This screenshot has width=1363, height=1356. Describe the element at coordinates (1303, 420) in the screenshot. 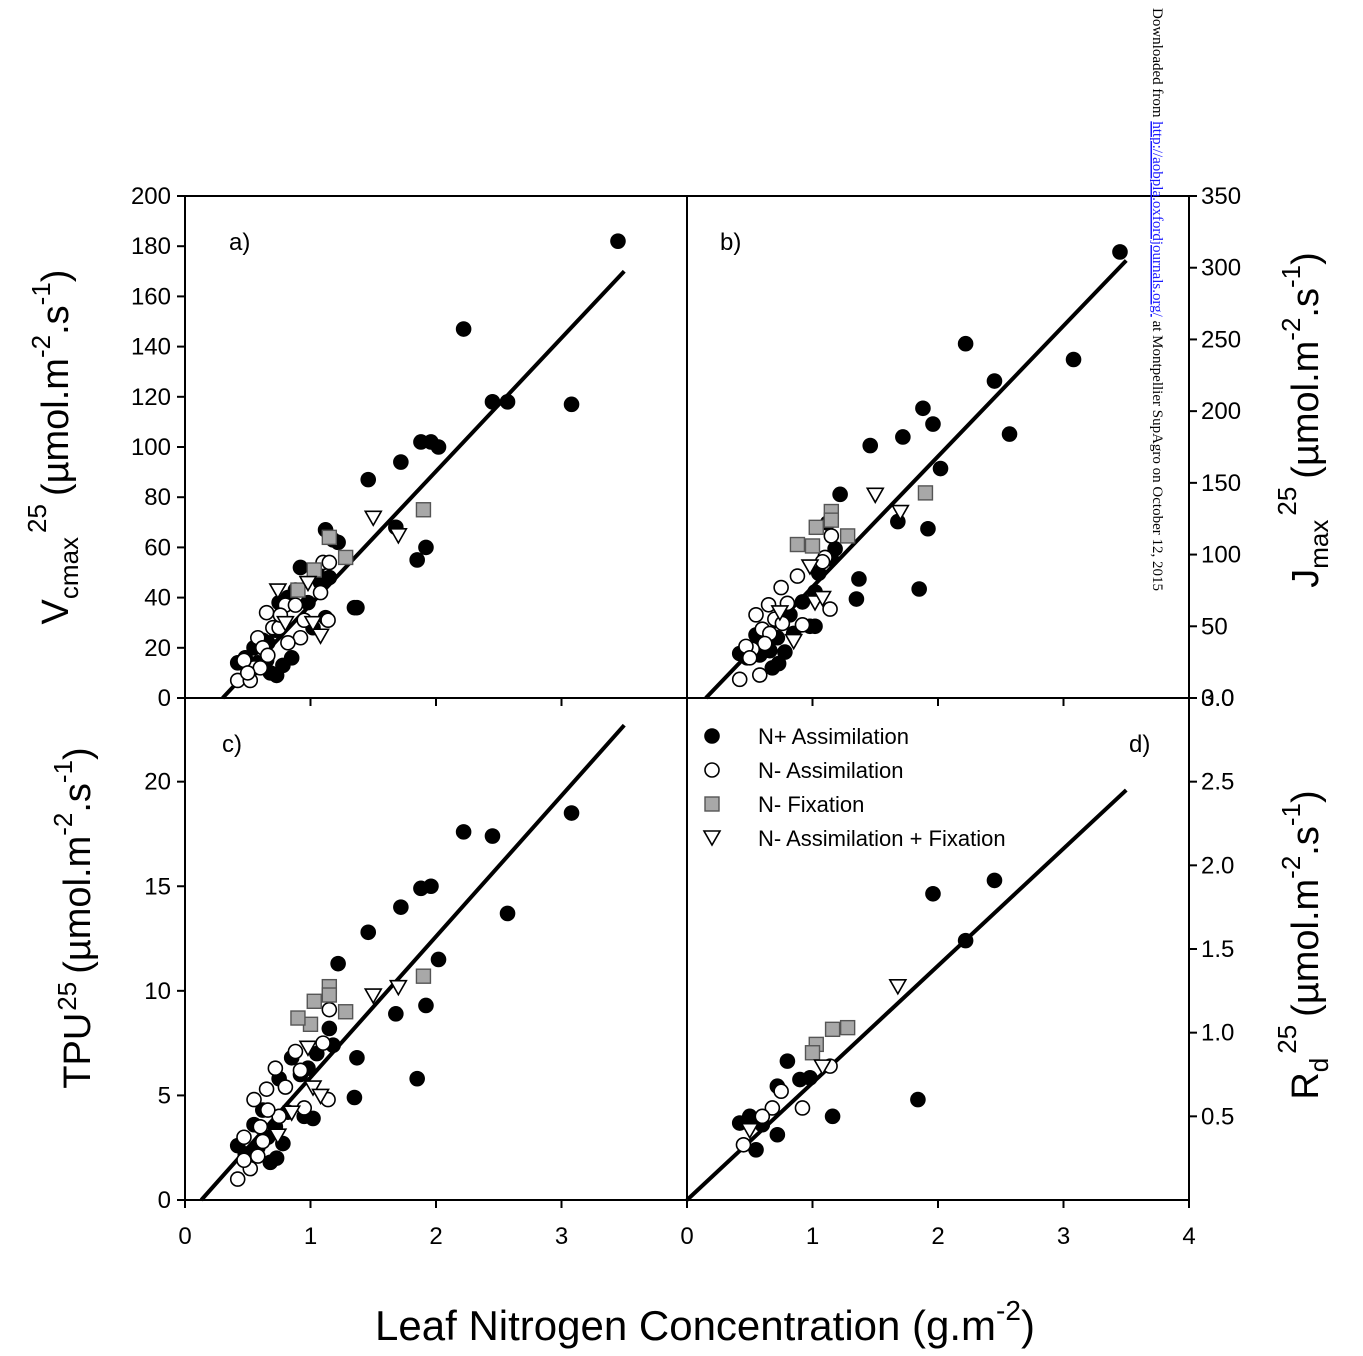

I see `y-axis-title-b: Jmax25(µmol.m-2.s-1)` at that location.